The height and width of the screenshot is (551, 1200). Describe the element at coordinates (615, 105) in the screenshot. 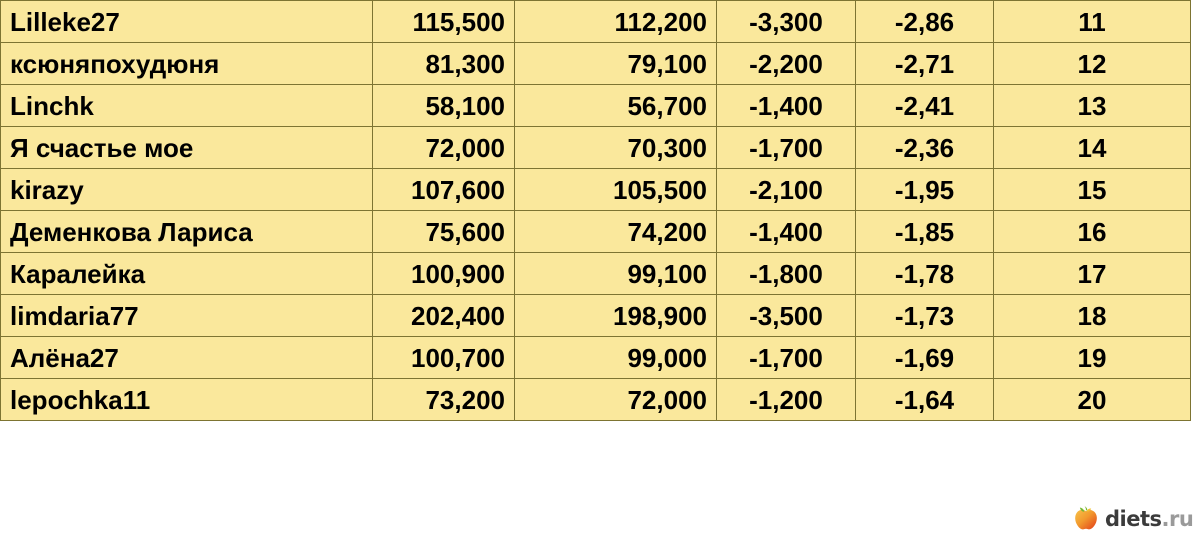

I see `cell-after: 56,700` at that location.